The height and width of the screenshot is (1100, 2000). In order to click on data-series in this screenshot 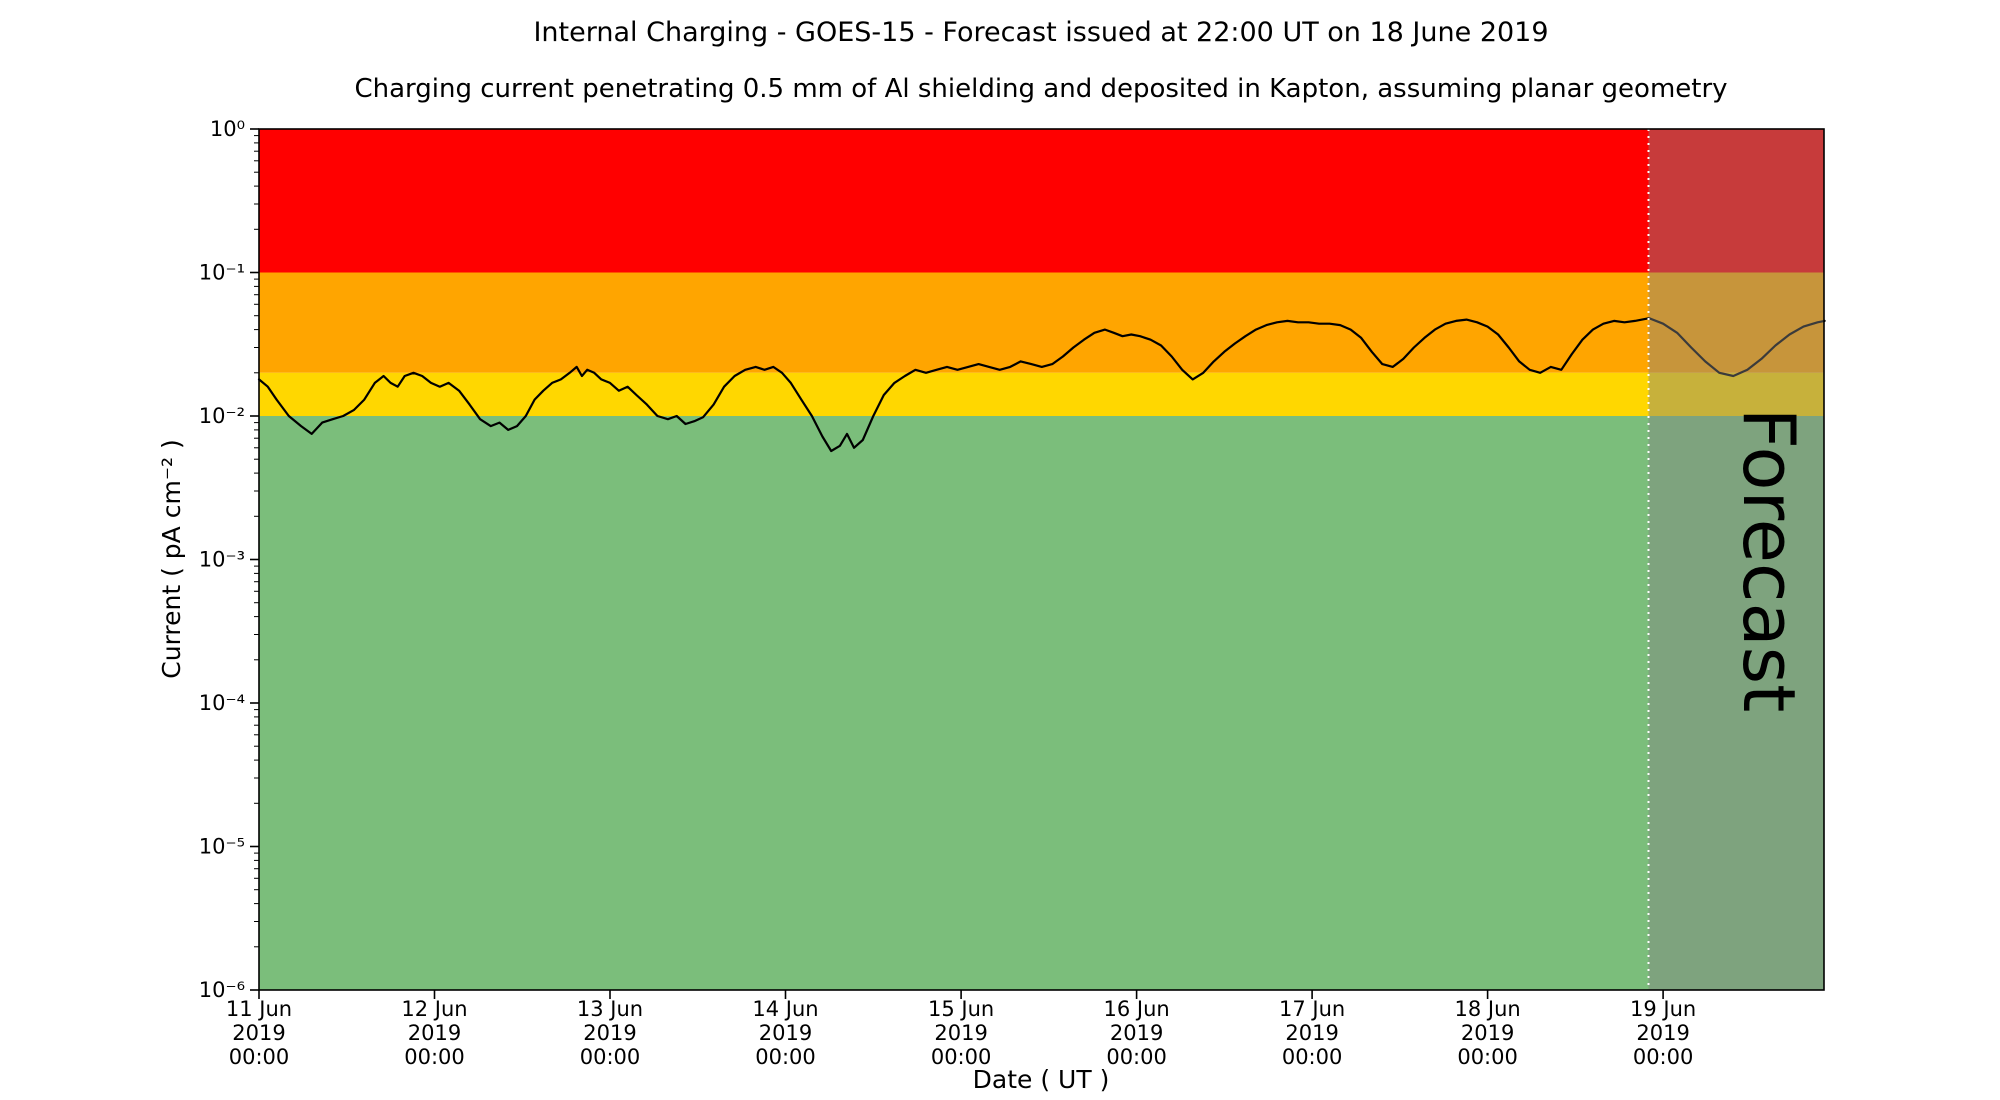, I will do `click(1041, 385)`.